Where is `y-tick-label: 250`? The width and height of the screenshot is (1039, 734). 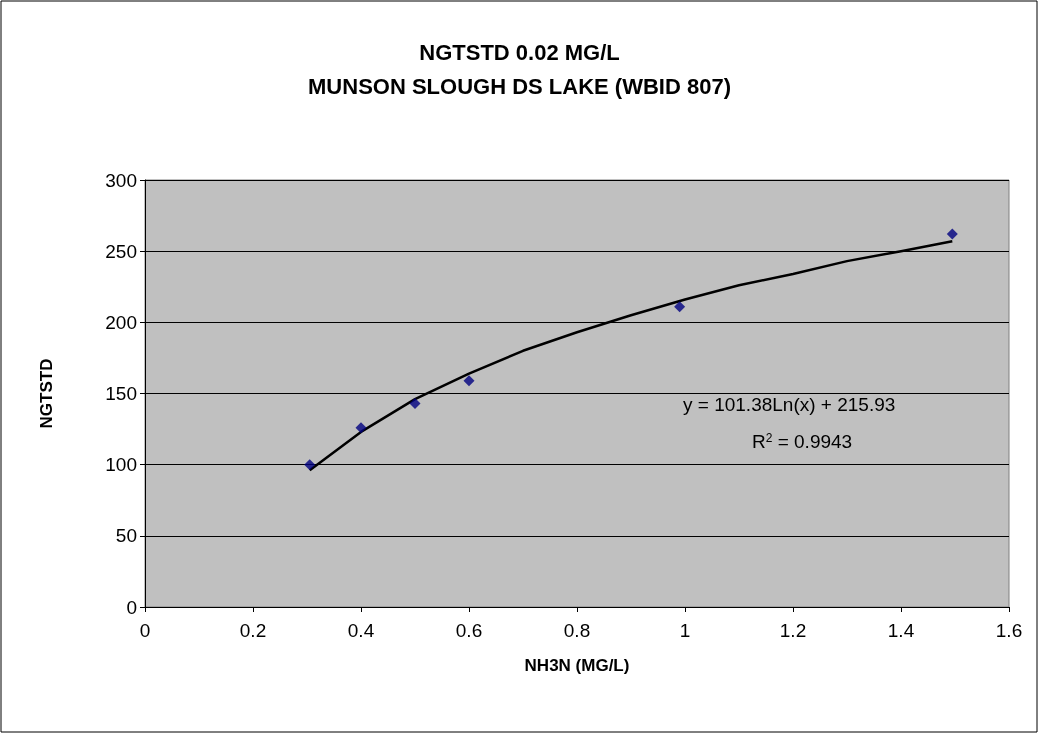 y-tick-label: 250 is located at coordinates (121, 251).